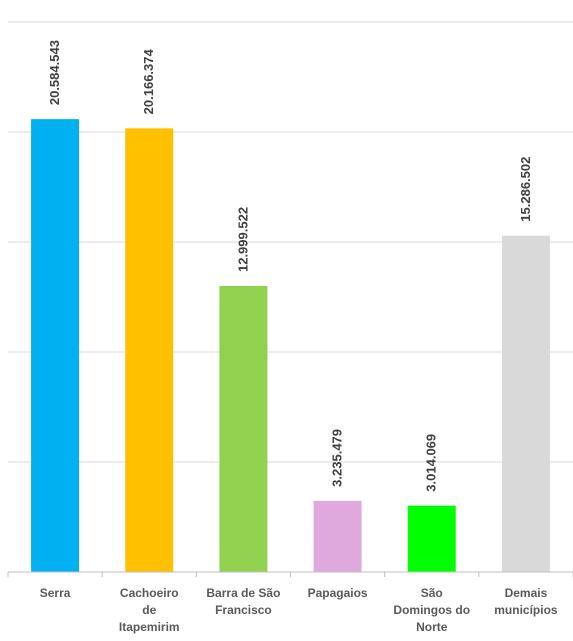 The width and height of the screenshot is (573, 641). I want to click on category-label: Serra, so click(55, 593).